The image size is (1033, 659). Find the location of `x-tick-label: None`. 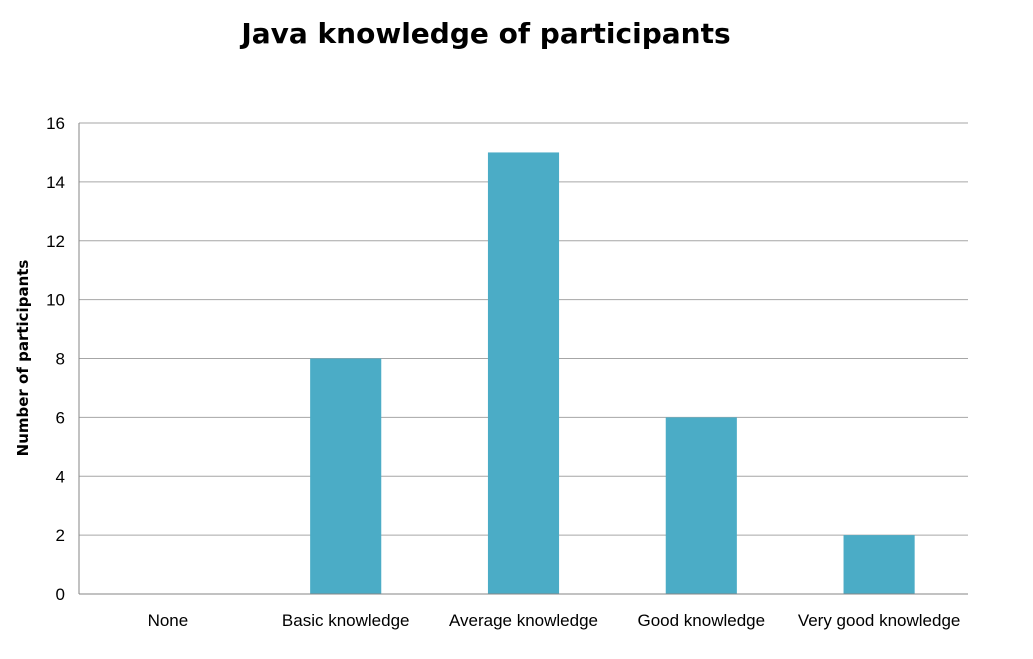

x-tick-label: None is located at coordinates (168, 620).